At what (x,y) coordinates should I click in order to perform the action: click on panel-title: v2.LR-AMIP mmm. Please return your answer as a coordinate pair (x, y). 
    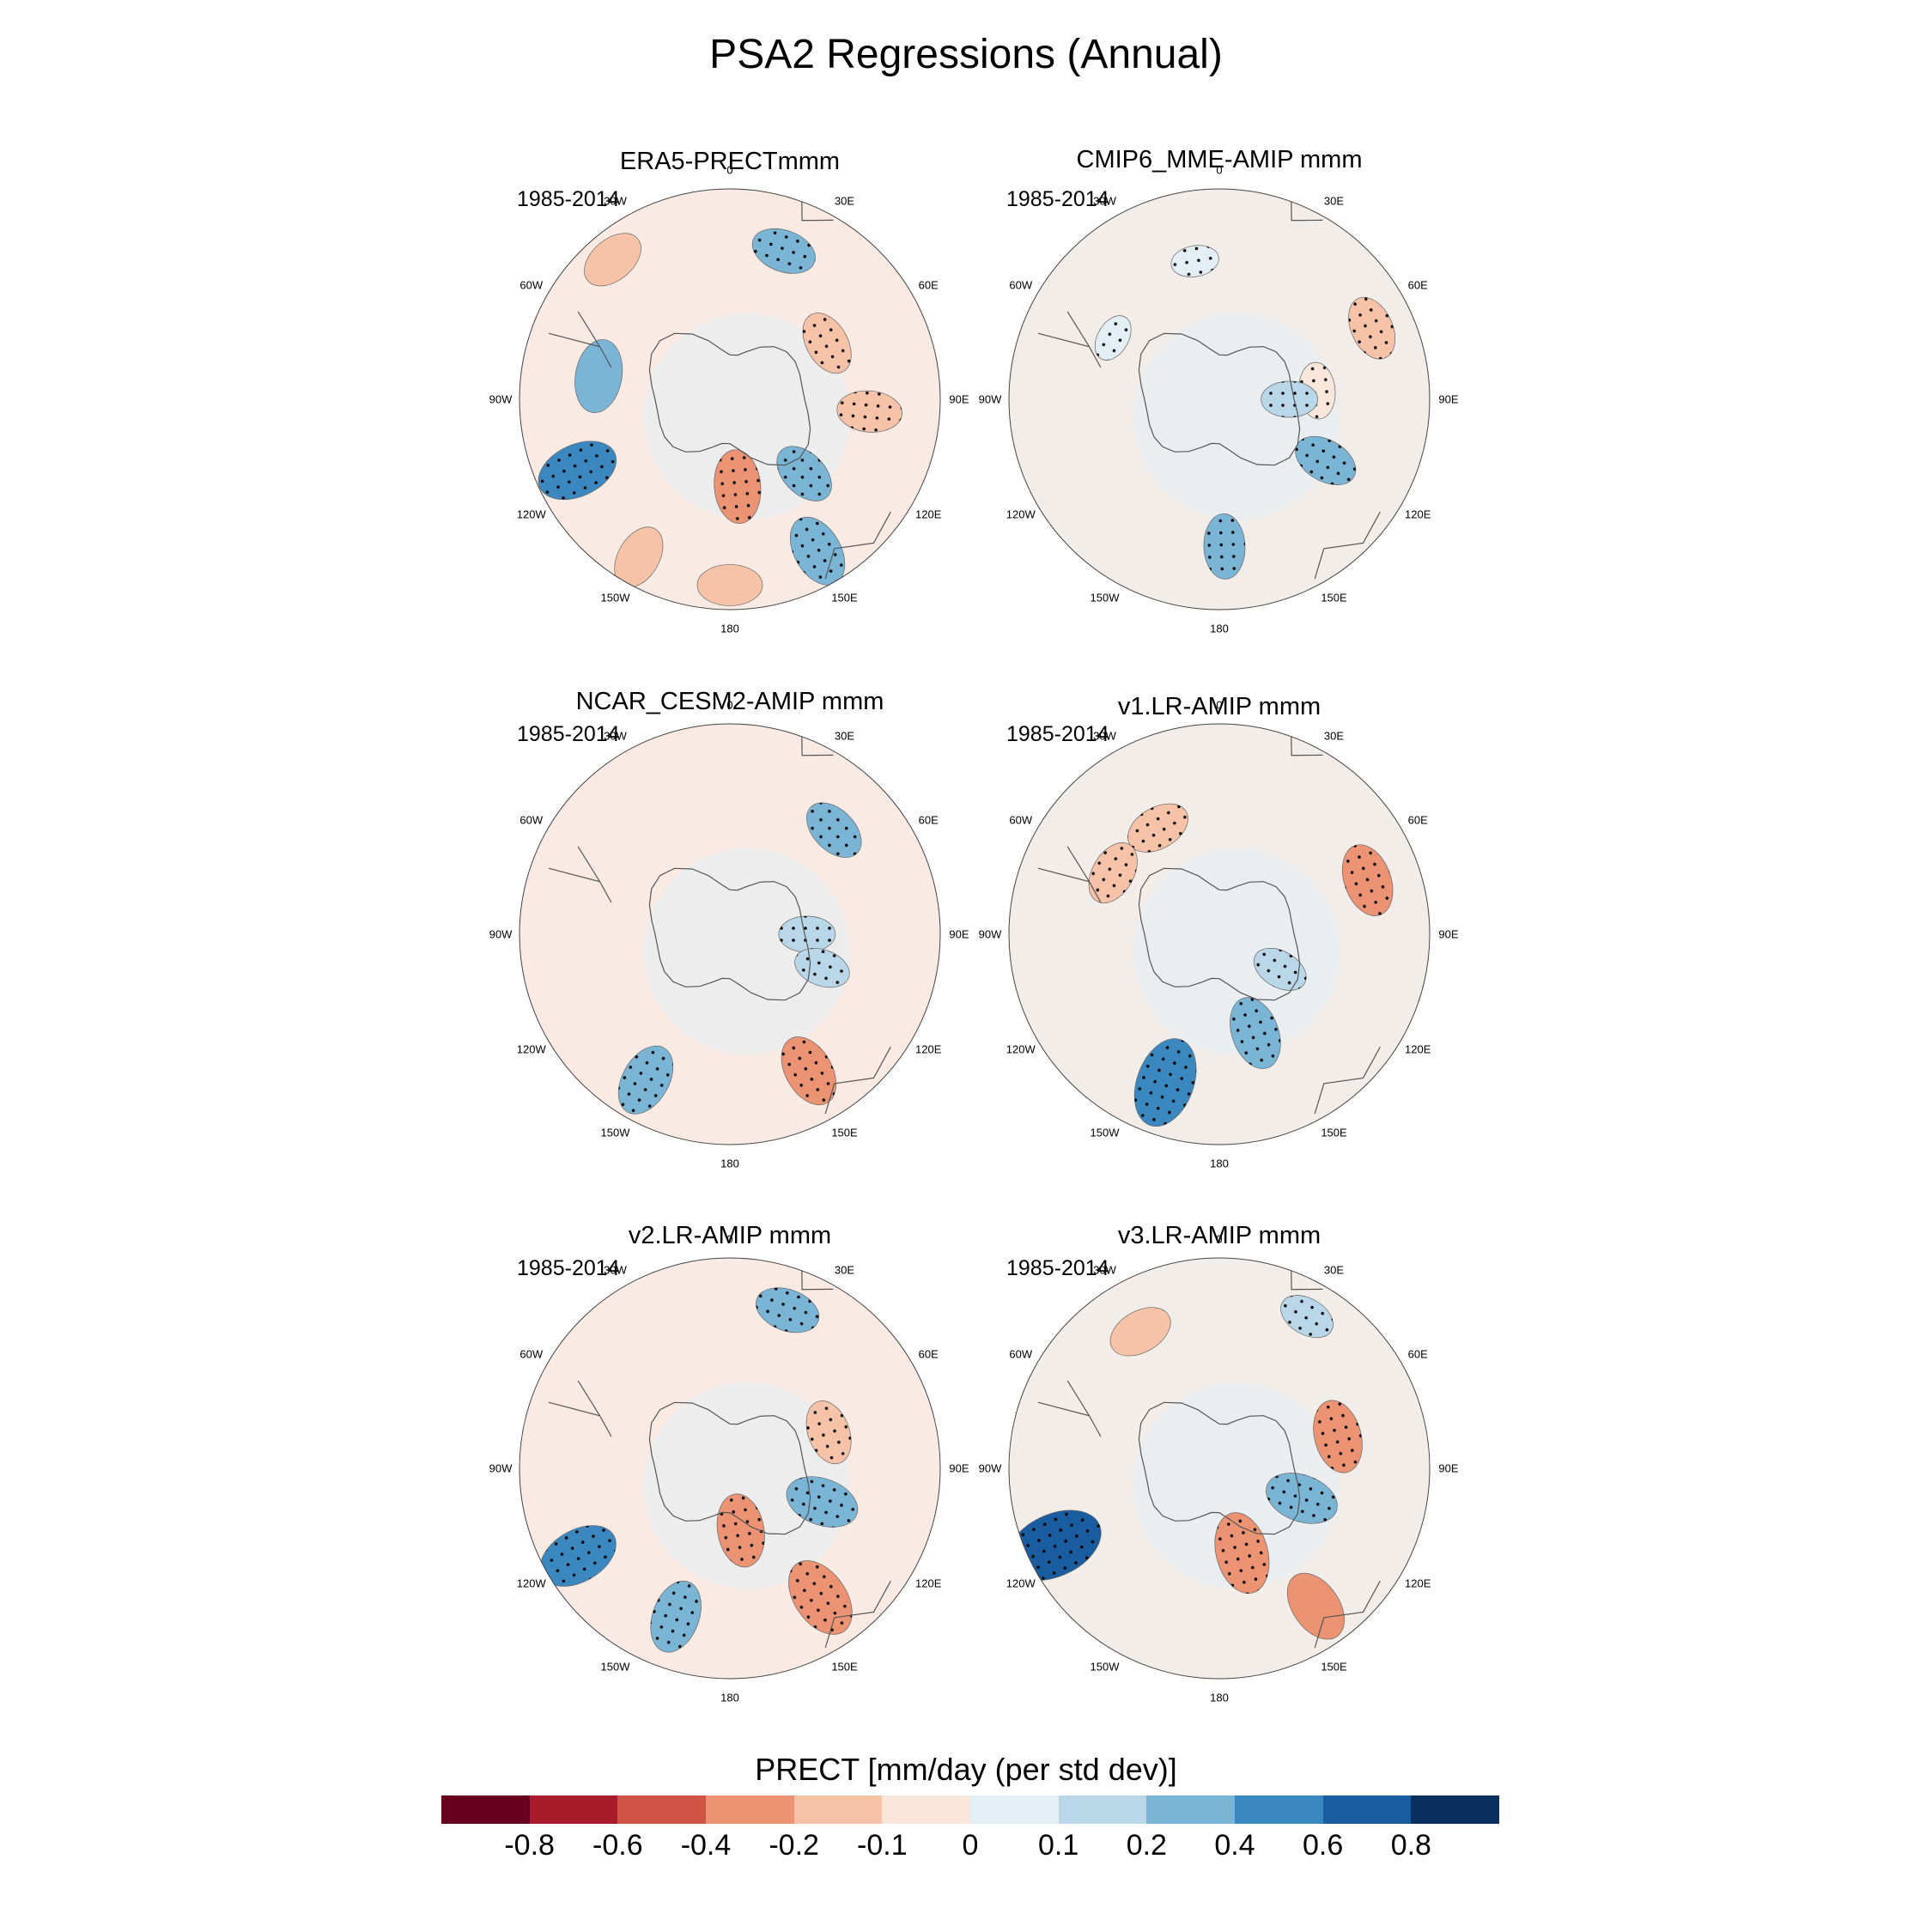
    Looking at the image, I should click on (730, 1235).